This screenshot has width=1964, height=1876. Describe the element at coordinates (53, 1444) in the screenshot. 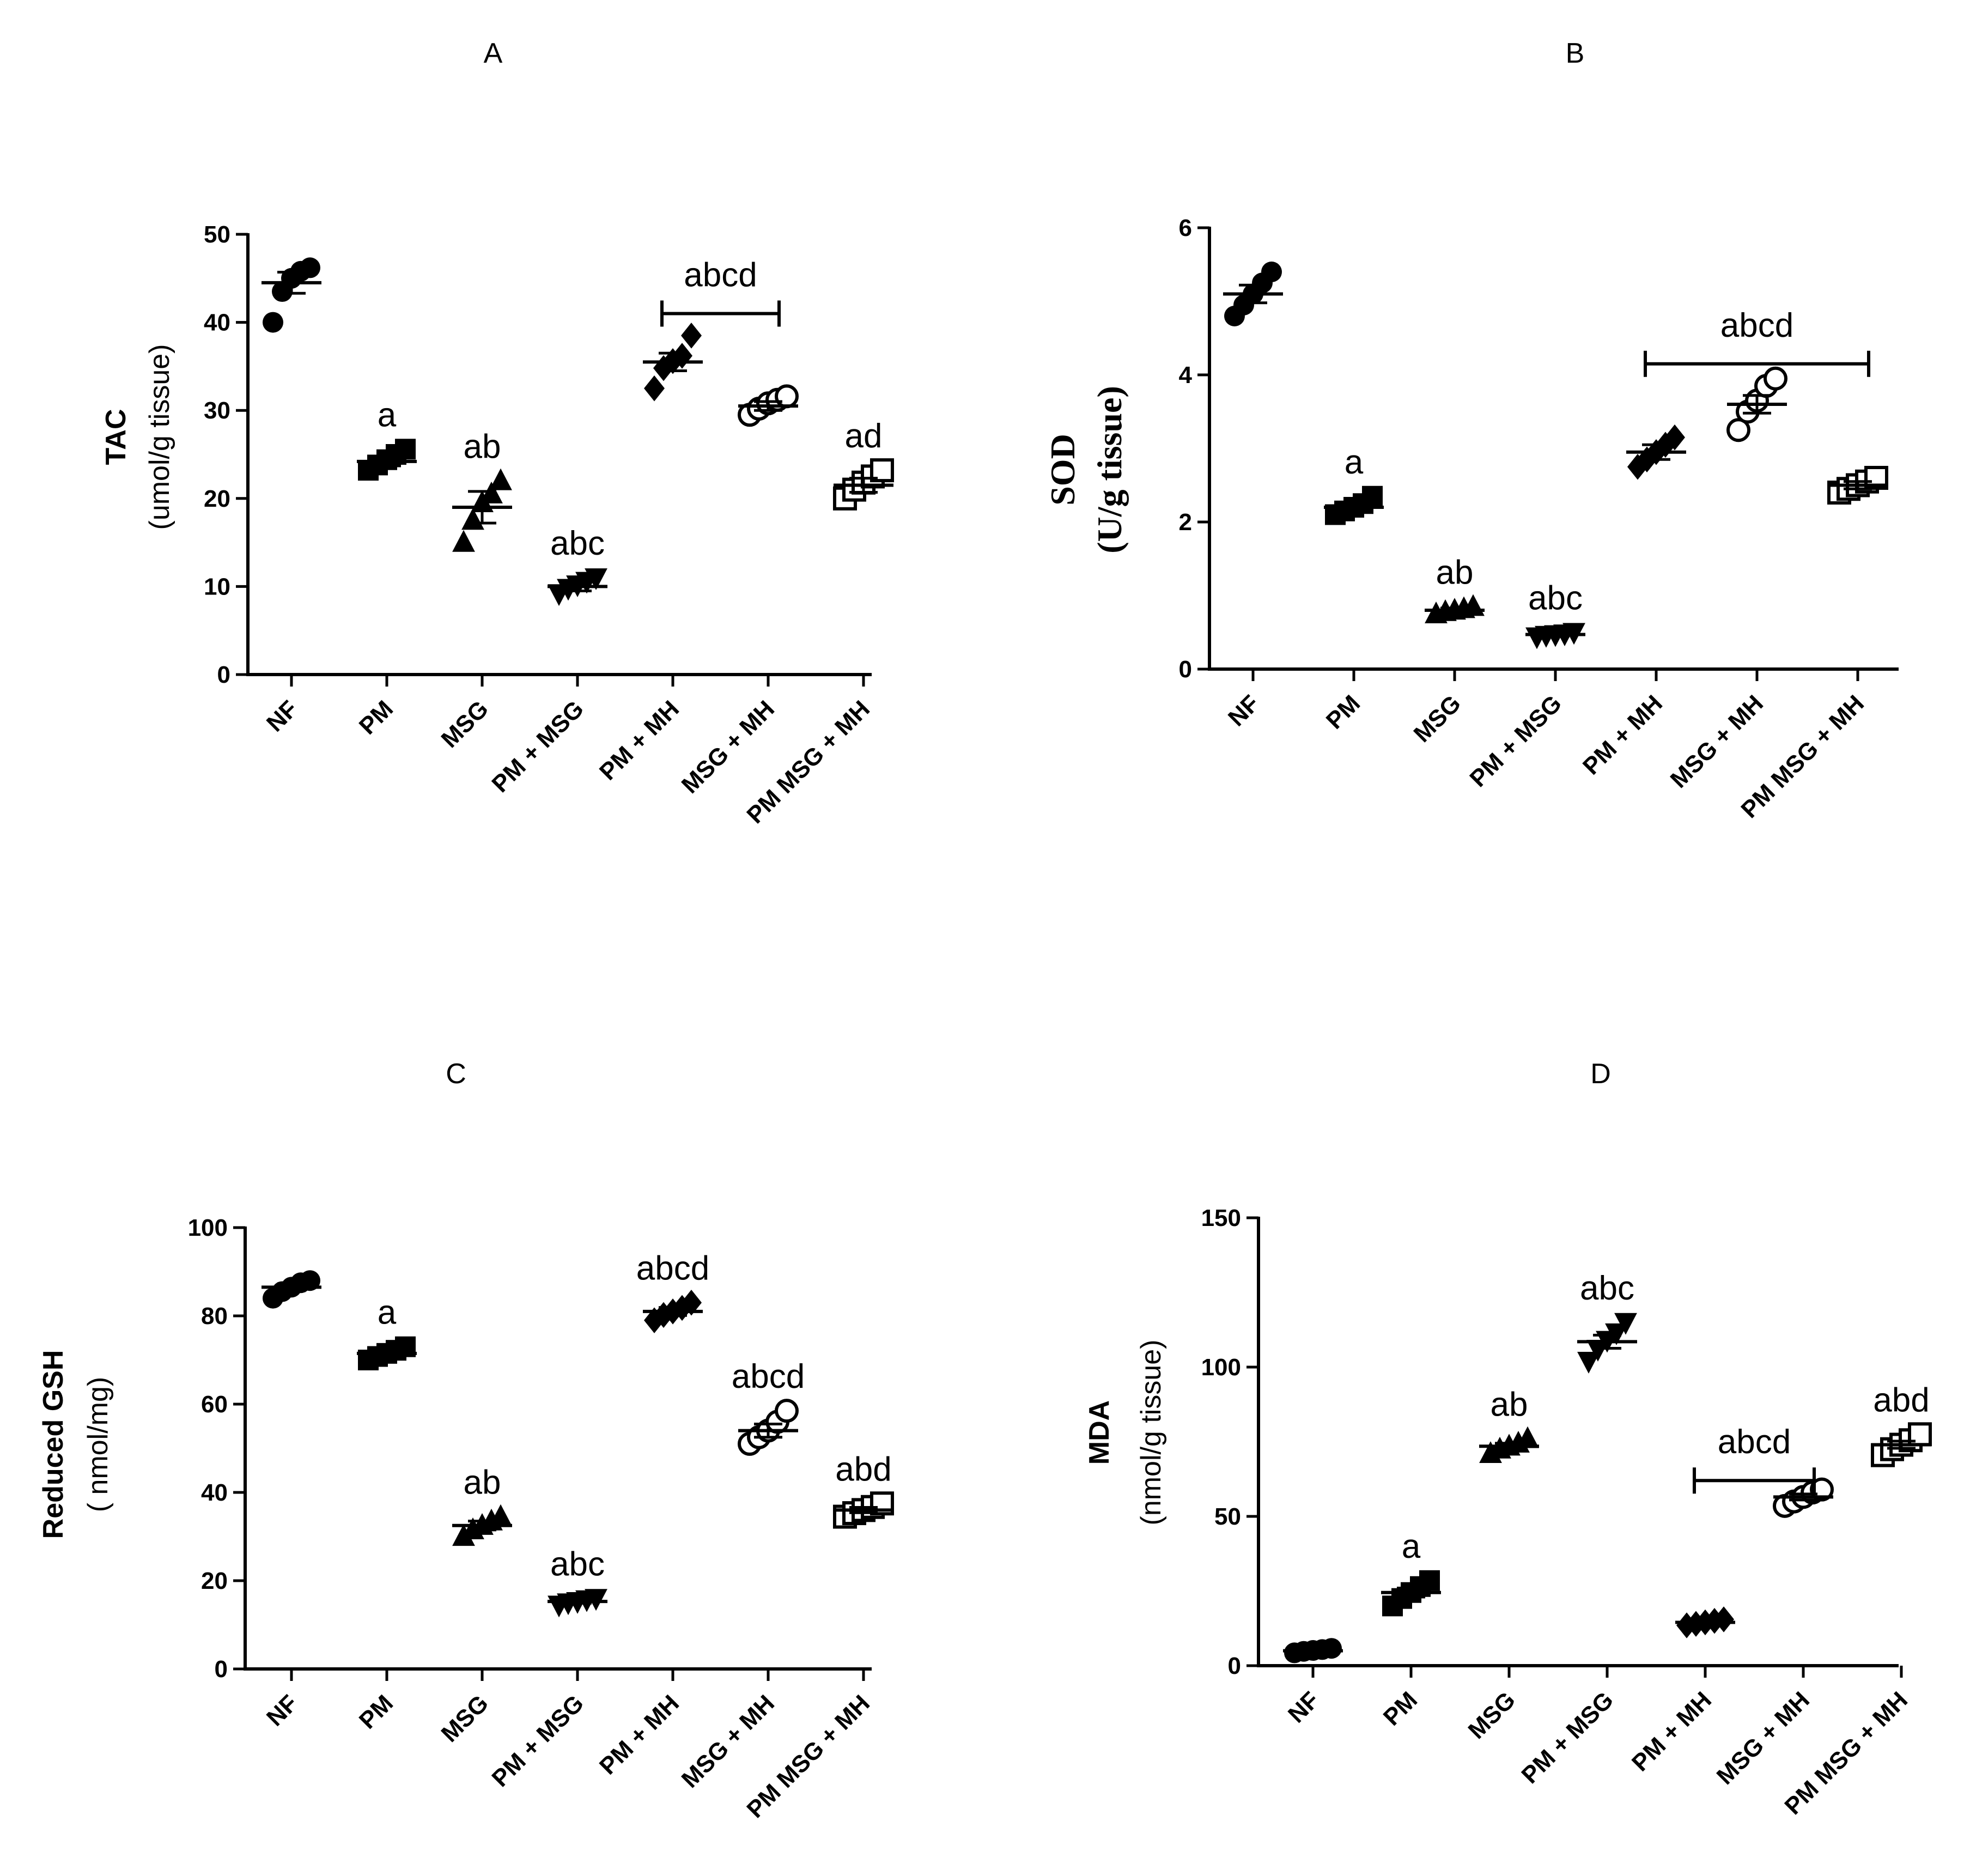

I see `y-axis-label: Reduced GSH` at that location.